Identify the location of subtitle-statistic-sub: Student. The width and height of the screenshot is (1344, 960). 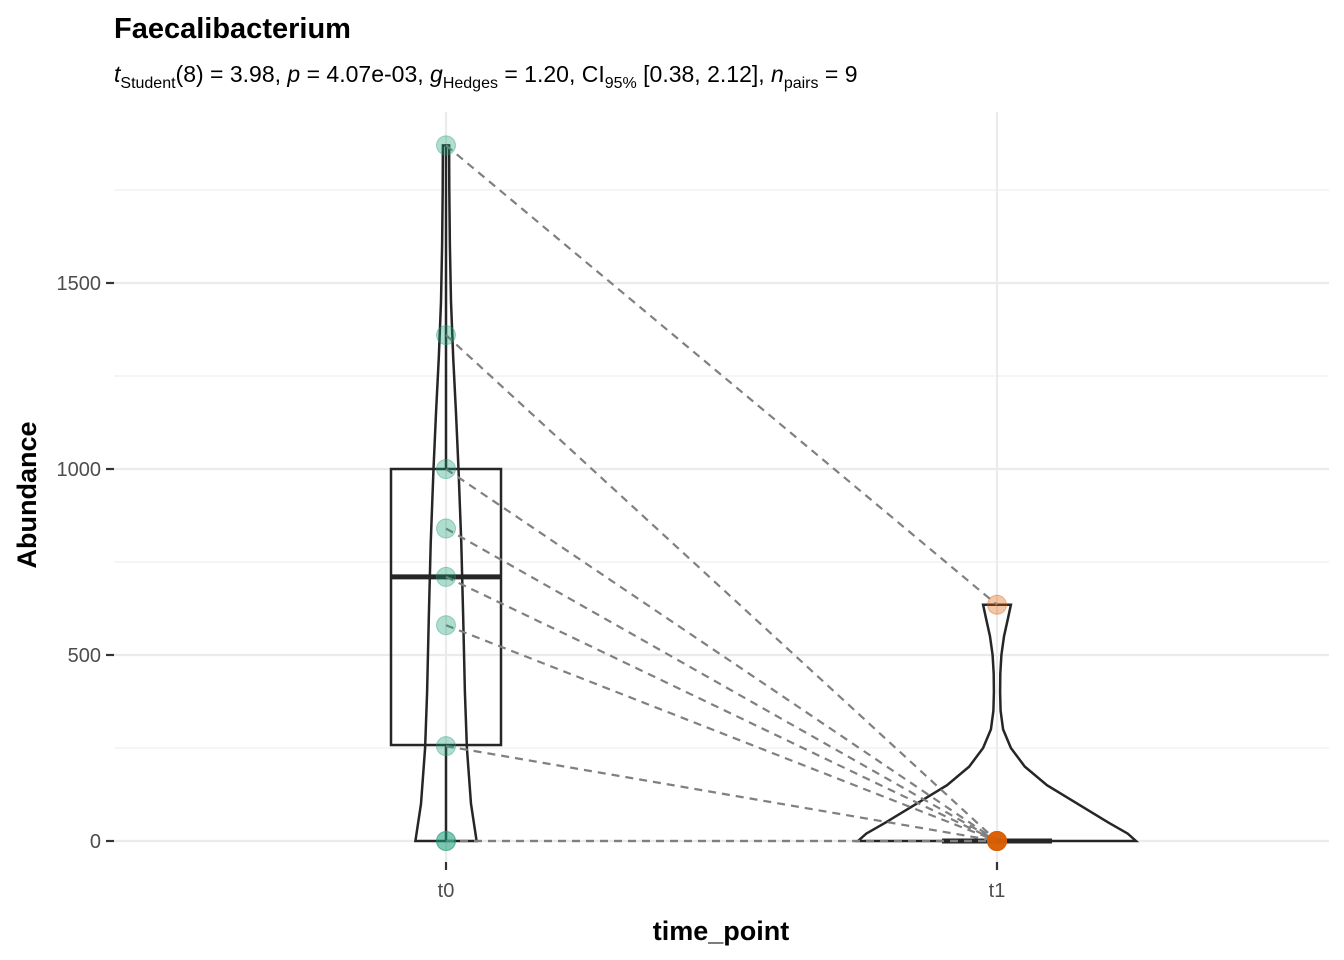
(148, 83).